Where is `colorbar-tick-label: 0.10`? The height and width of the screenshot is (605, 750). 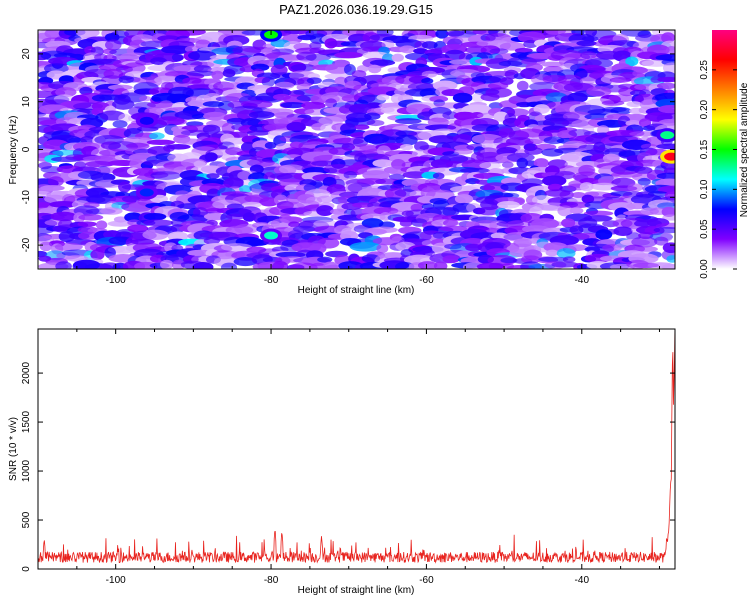 colorbar-tick-label: 0.10 is located at coordinates (704, 189).